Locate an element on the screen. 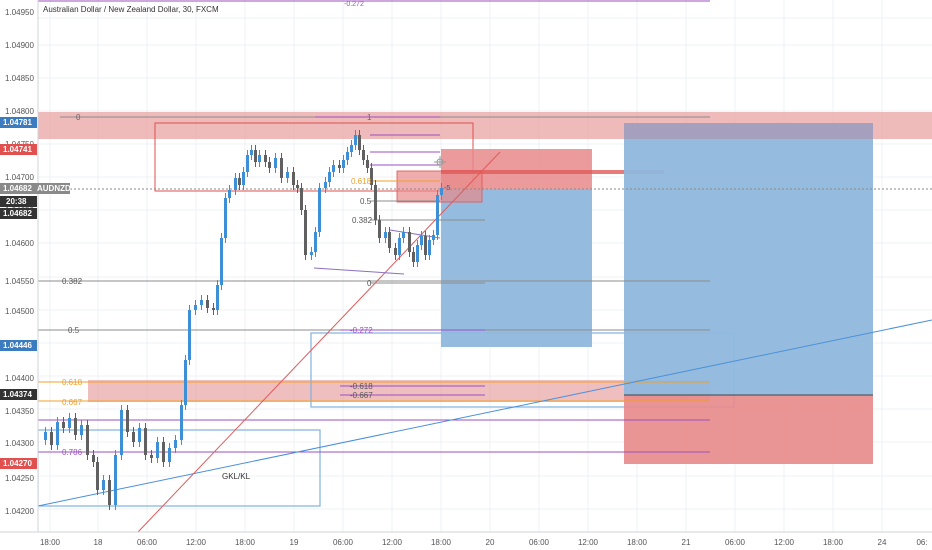  countdown-timer: 20:38 is located at coordinates (16, 201).